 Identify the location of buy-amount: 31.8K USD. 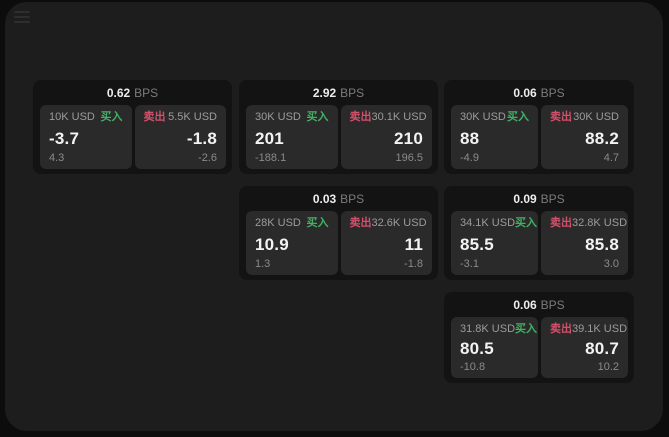
(488, 329).